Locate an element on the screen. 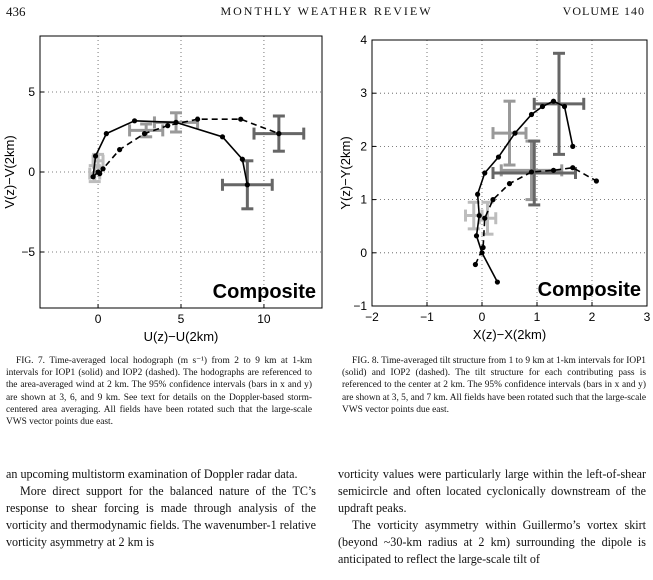  volume-label: VOLUME 140 is located at coordinates (603, 11).